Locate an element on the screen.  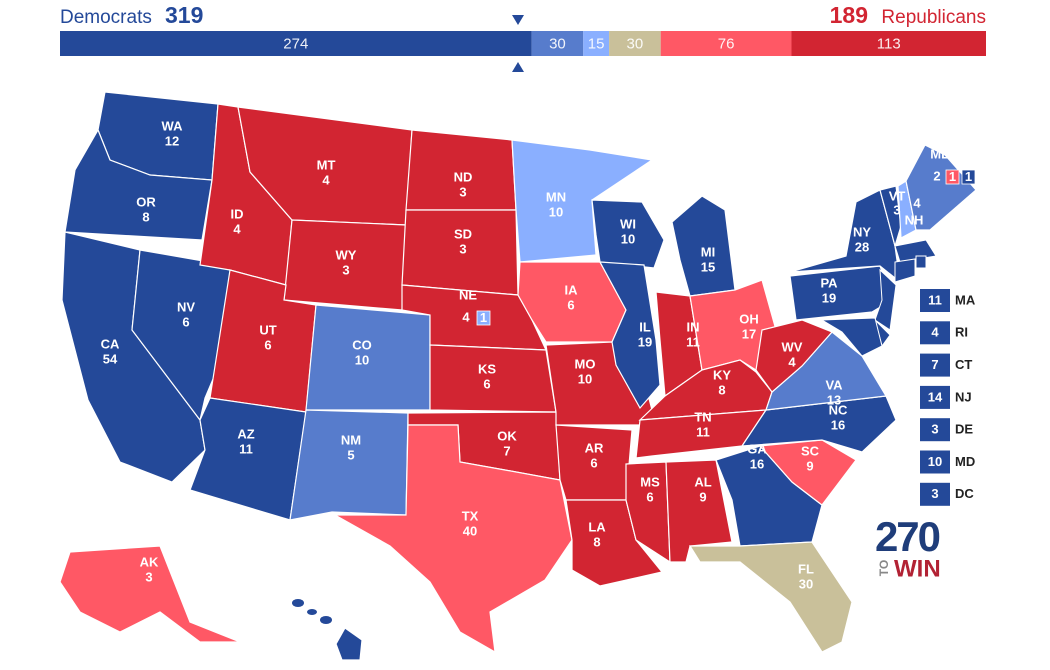
state-label: MT is located at coordinates (326, 164).